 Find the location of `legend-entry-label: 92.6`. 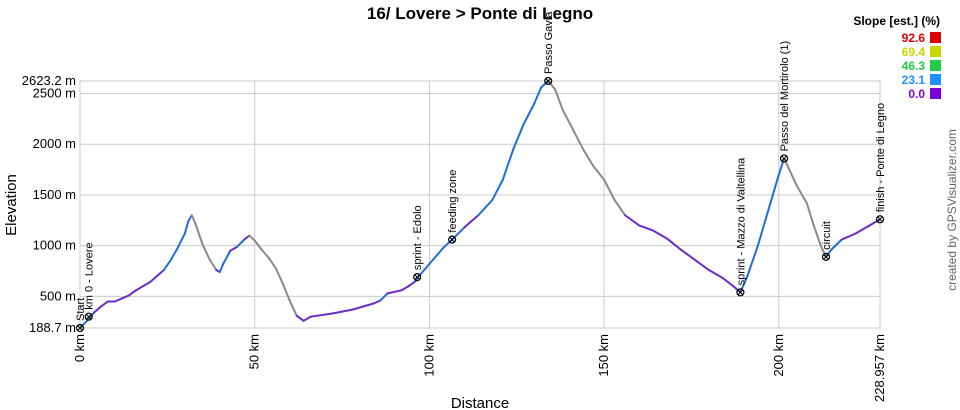

legend-entry-label: 92.6 is located at coordinates (914, 38).